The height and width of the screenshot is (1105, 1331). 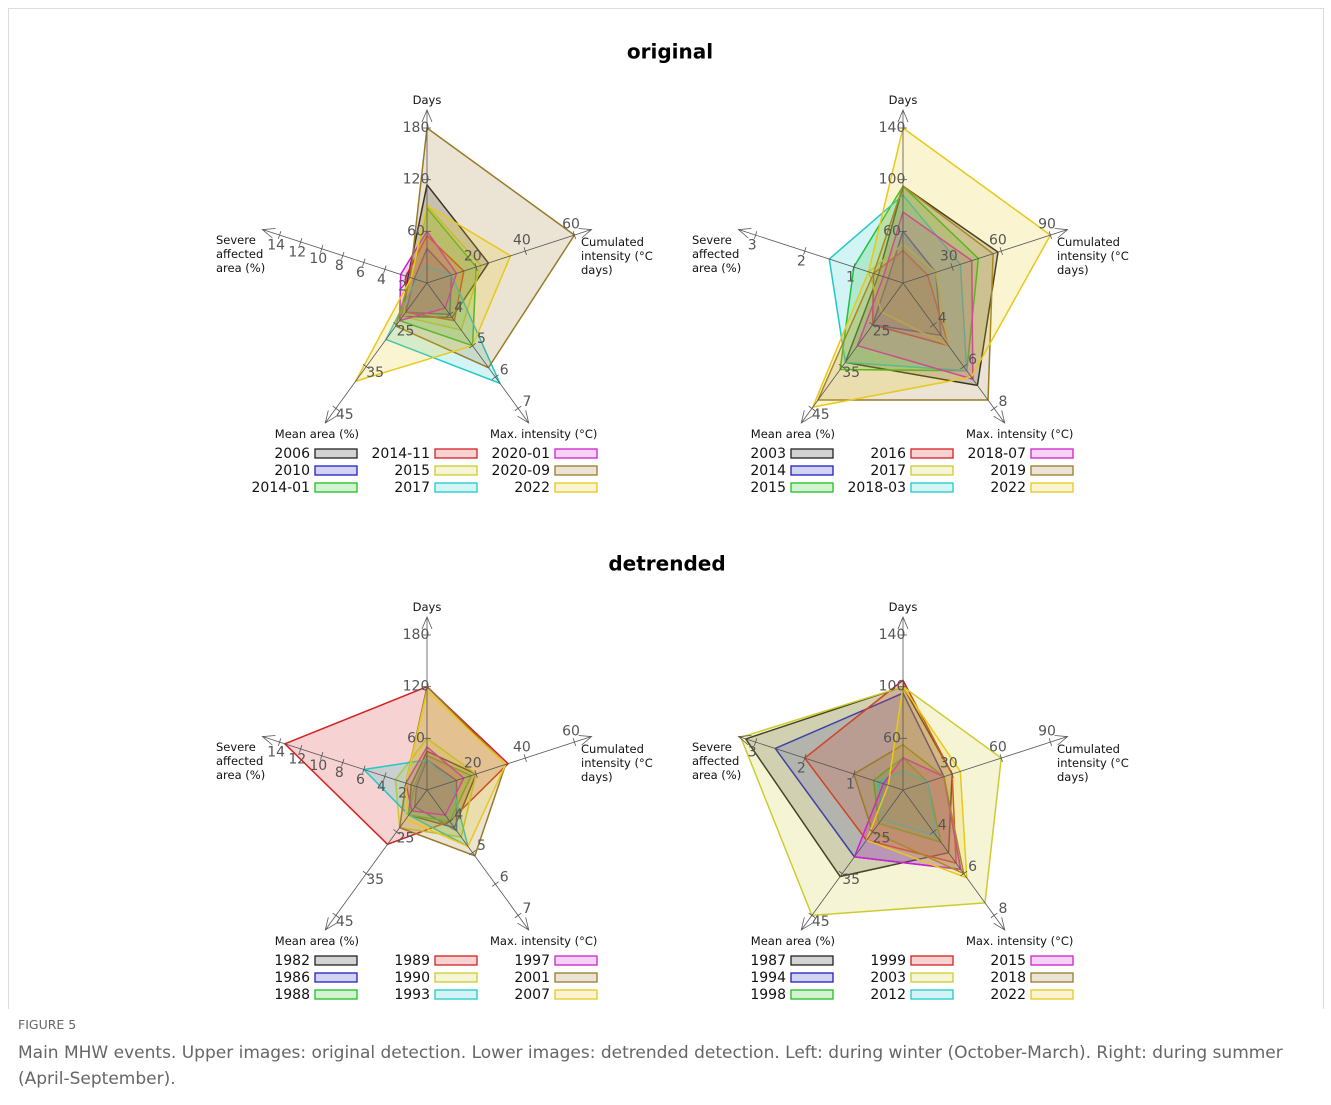 I want to click on section-title: detrended, so click(x=666, y=564).